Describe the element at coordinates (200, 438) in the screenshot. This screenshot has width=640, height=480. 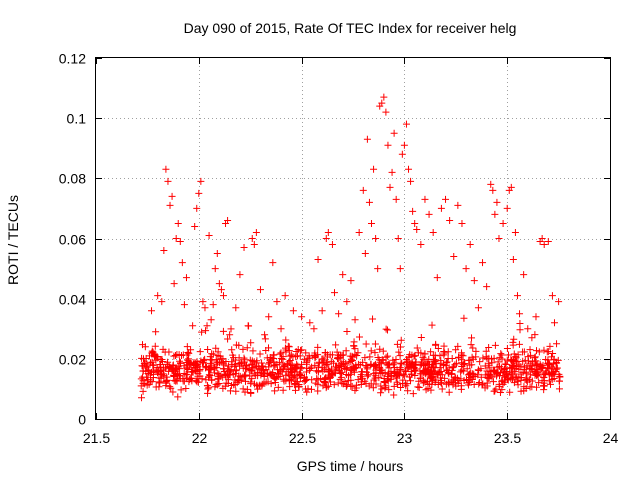
I see `x-tick-label: 22` at that location.